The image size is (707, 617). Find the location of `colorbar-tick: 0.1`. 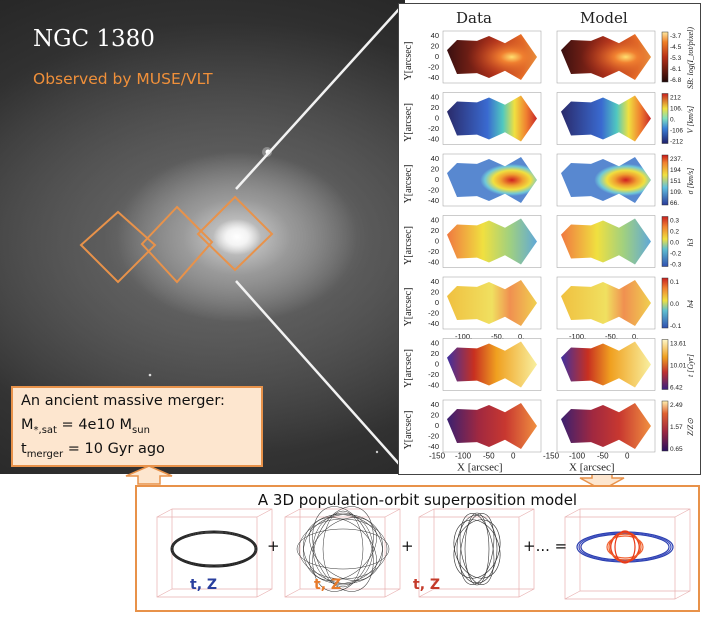

colorbar-tick: 0.1 is located at coordinates (674, 282).